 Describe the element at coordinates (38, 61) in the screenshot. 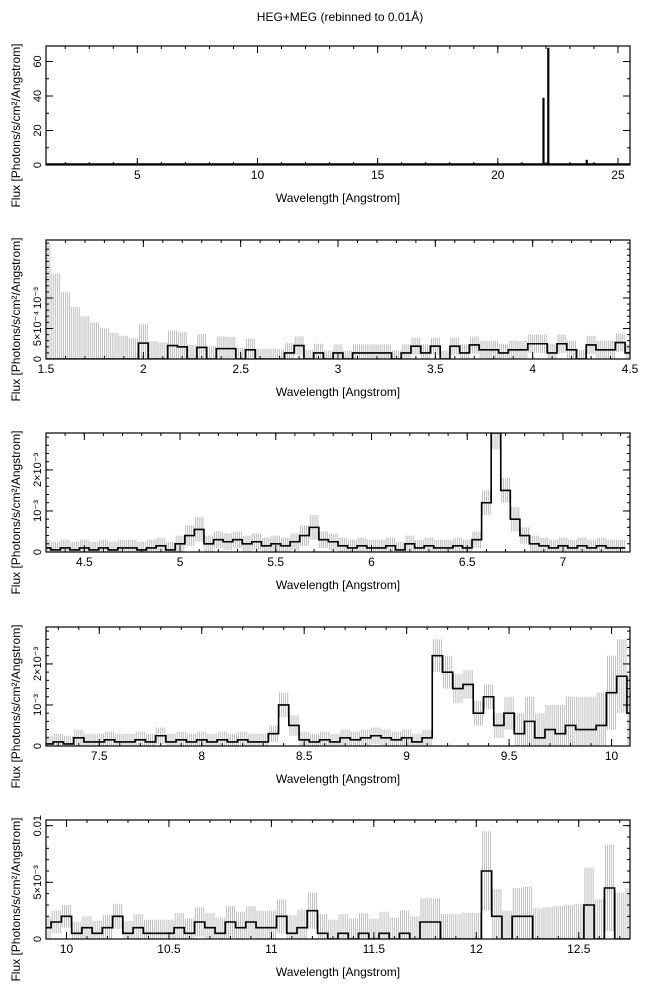

I see `y-tick-label: 60` at that location.